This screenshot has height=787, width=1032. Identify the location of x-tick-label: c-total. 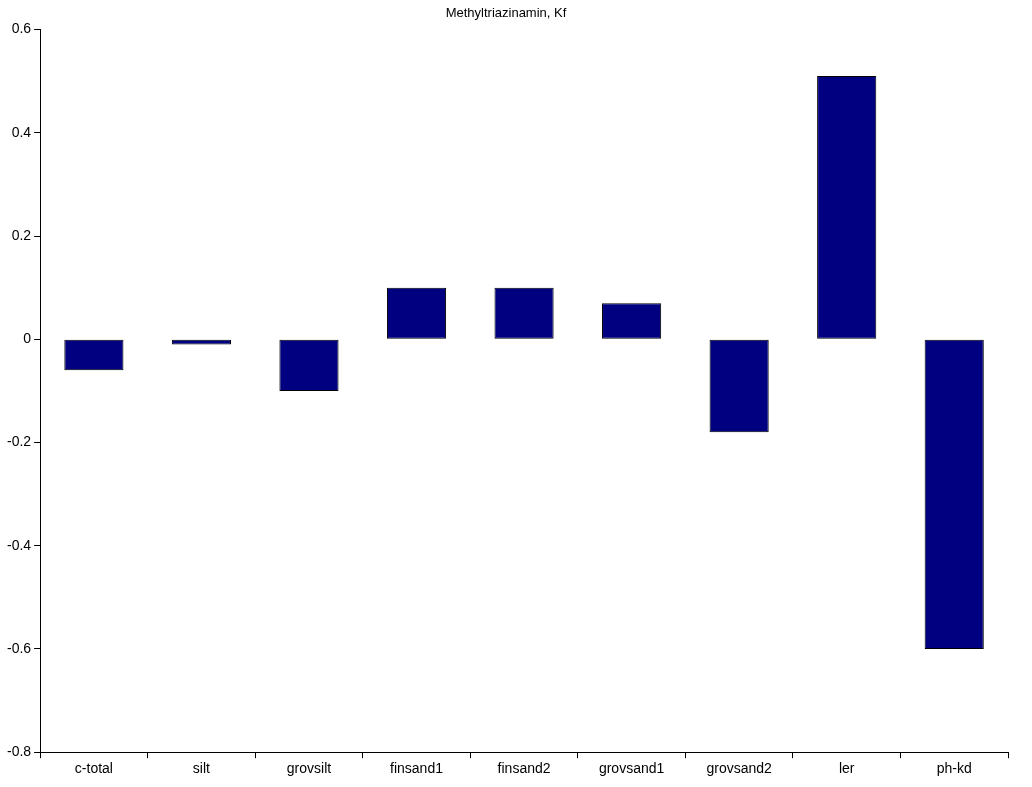
(93, 768).